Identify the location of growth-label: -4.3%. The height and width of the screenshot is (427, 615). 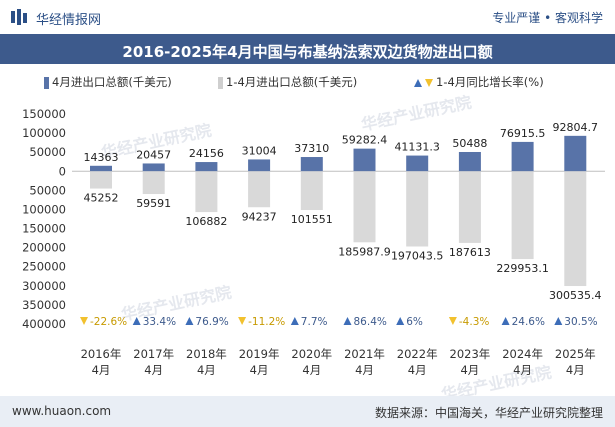
(474, 322).